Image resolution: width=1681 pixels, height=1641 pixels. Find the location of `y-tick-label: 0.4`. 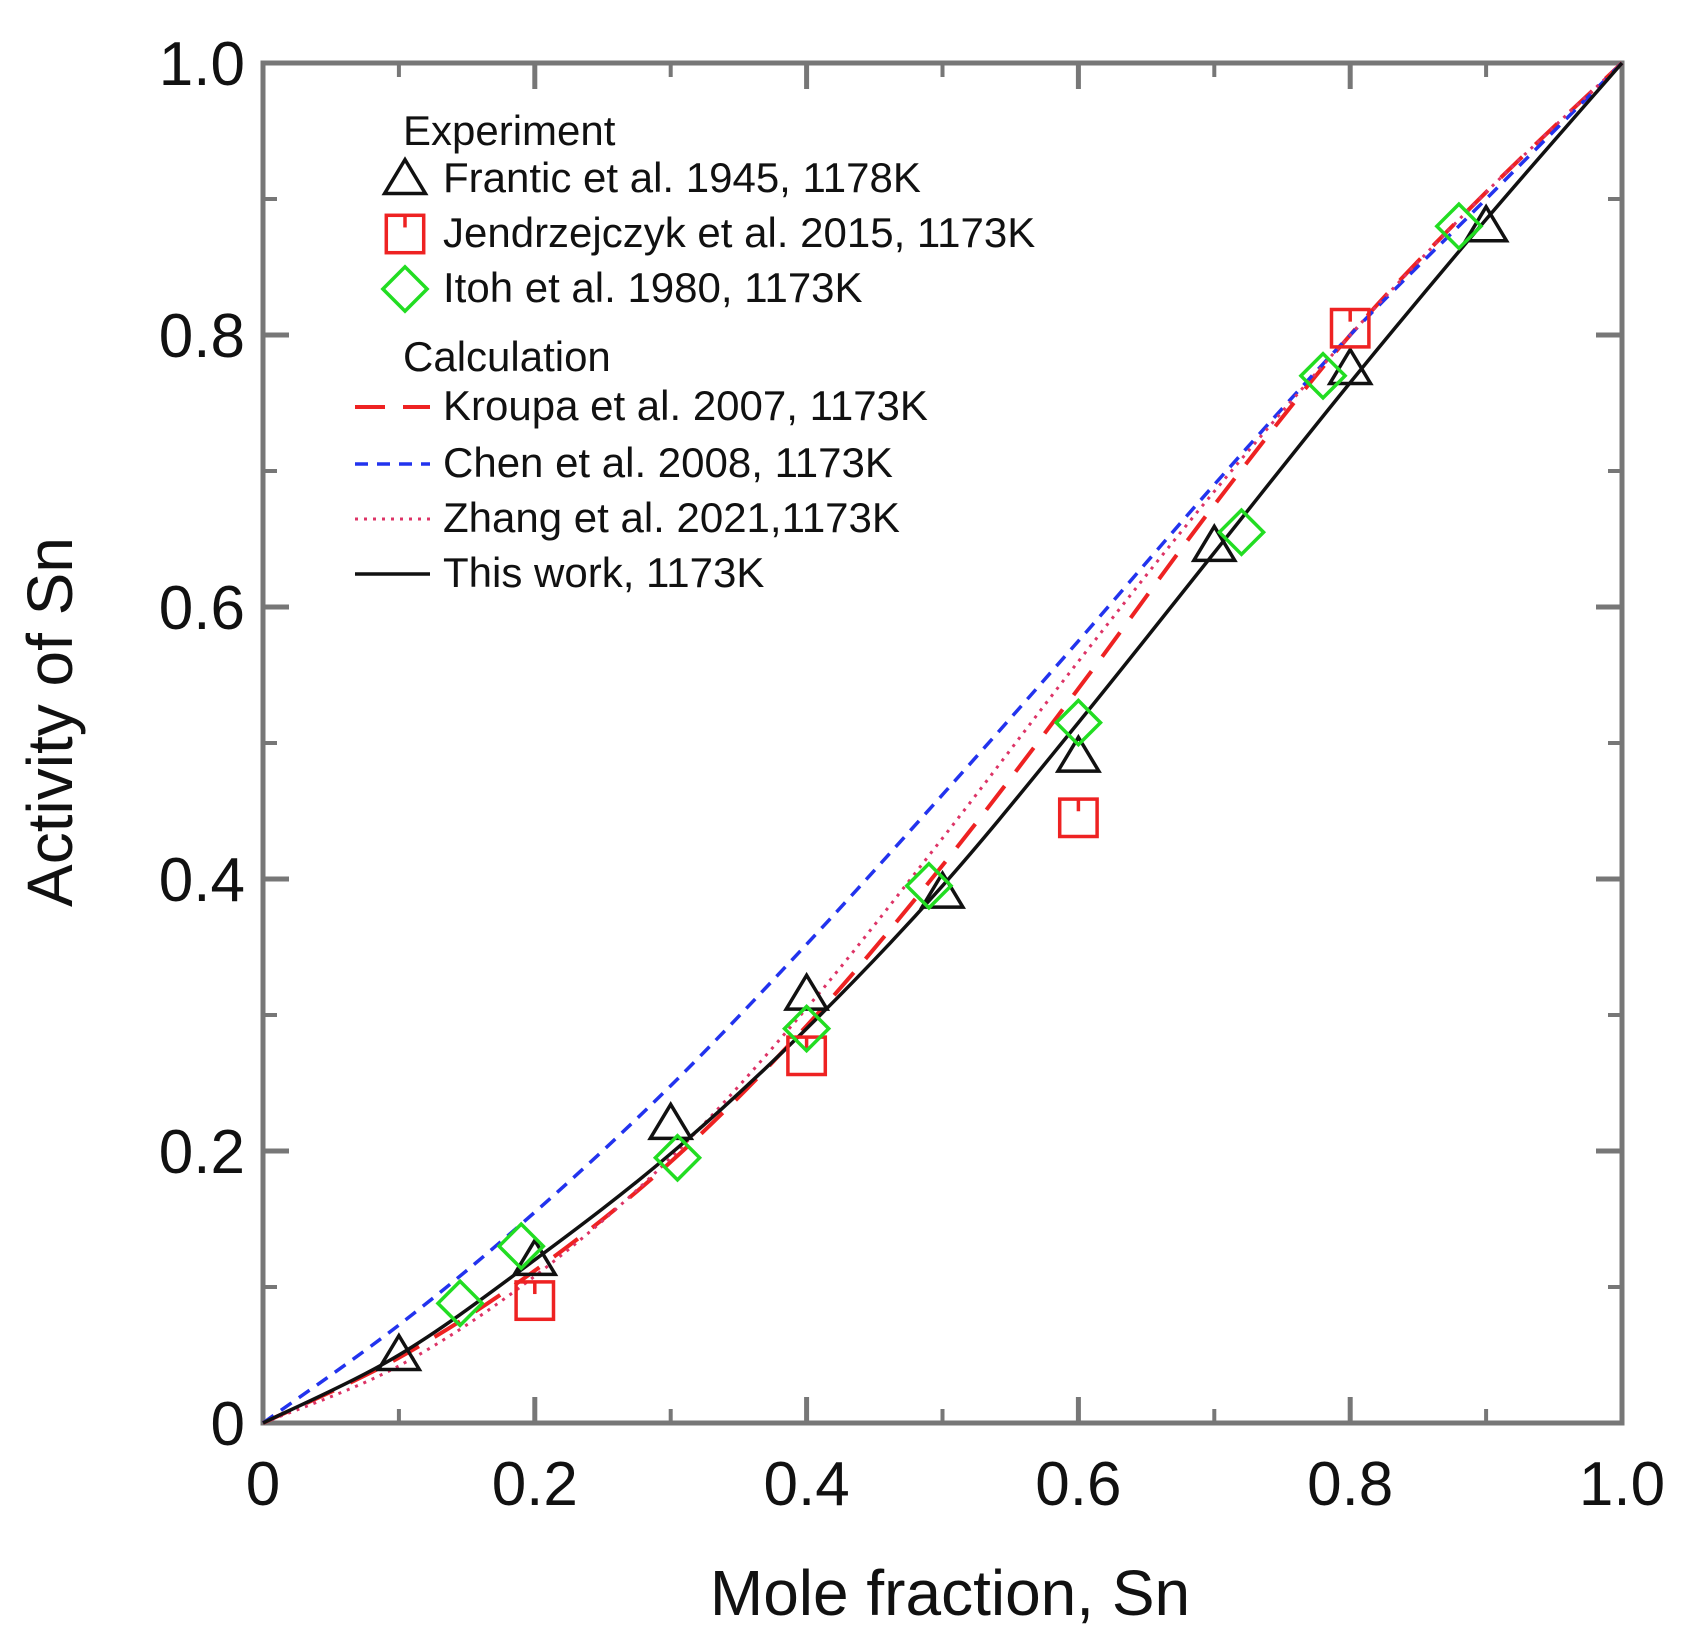

y-tick-label: 0.4 is located at coordinates (202, 880).